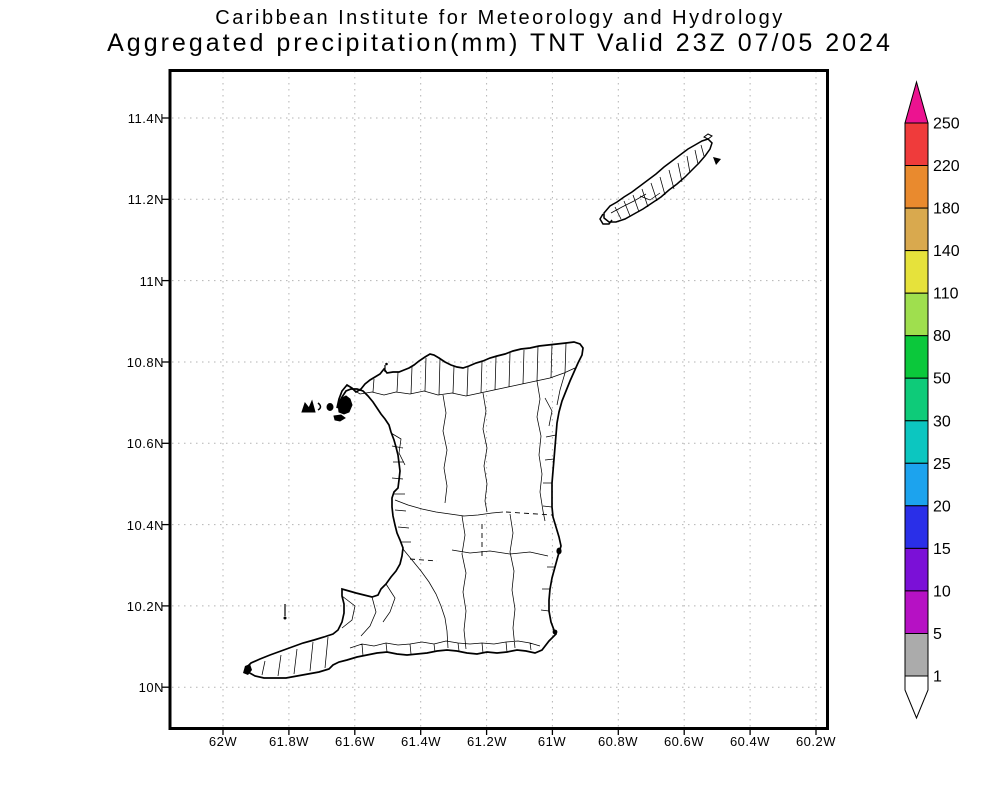 The height and width of the screenshot is (800, 1000). I want to click on x-tick-label: 60.6W, so click(684, 741).